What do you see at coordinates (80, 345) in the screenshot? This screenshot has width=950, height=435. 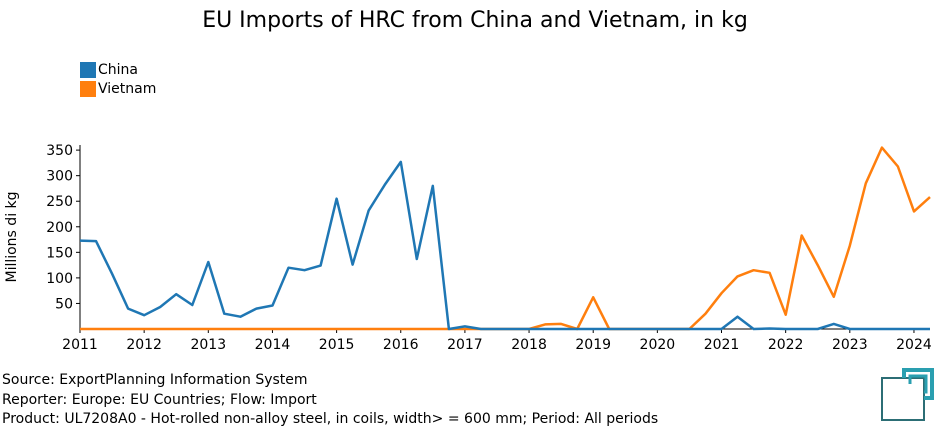 I see `x-tick-label: 2011` at bounding box center [80, 345].